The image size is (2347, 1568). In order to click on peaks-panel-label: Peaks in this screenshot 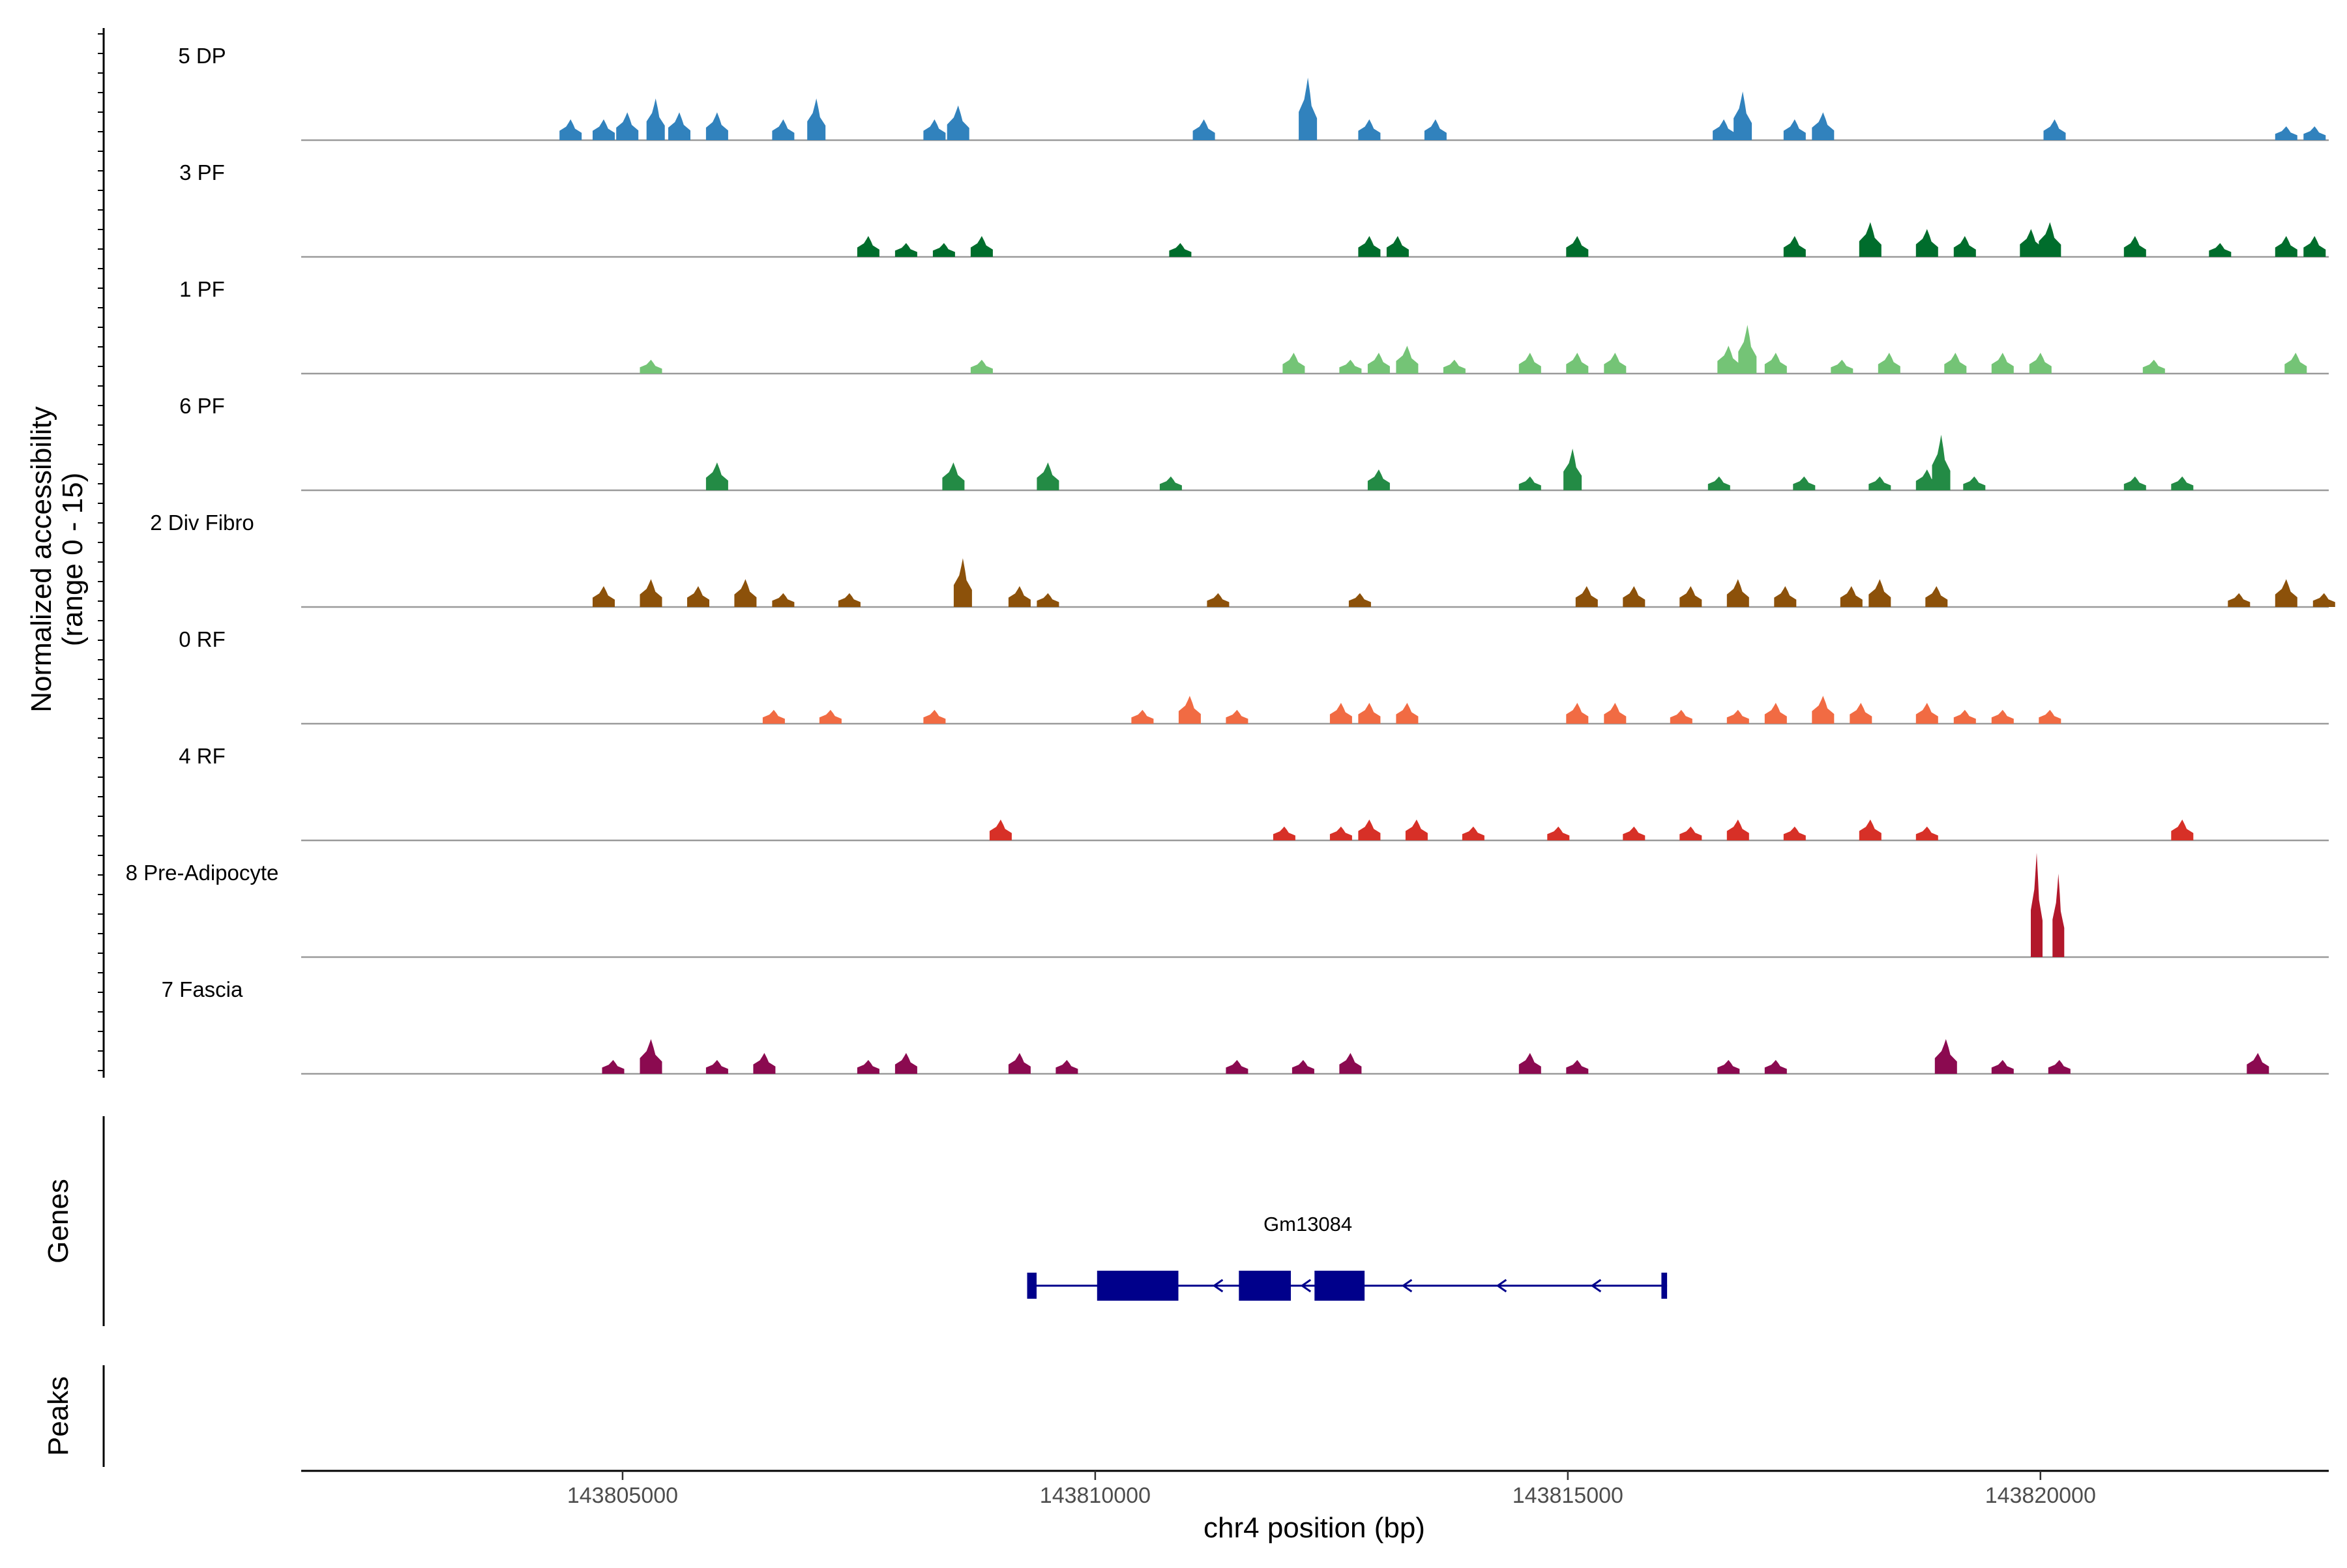, I will do `click(58, 1416)`.